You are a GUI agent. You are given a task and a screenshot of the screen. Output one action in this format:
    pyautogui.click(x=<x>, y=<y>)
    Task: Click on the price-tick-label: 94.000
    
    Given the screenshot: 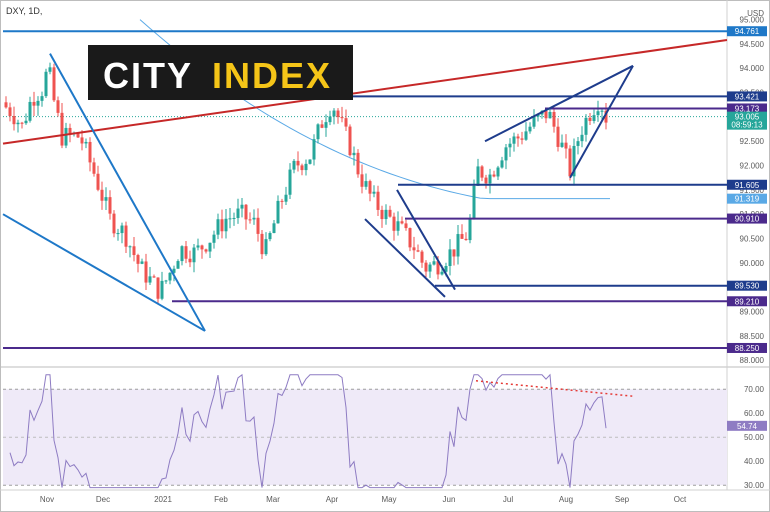 What is the action you would take?
    pyautogui.click(x=752, y=68)
    